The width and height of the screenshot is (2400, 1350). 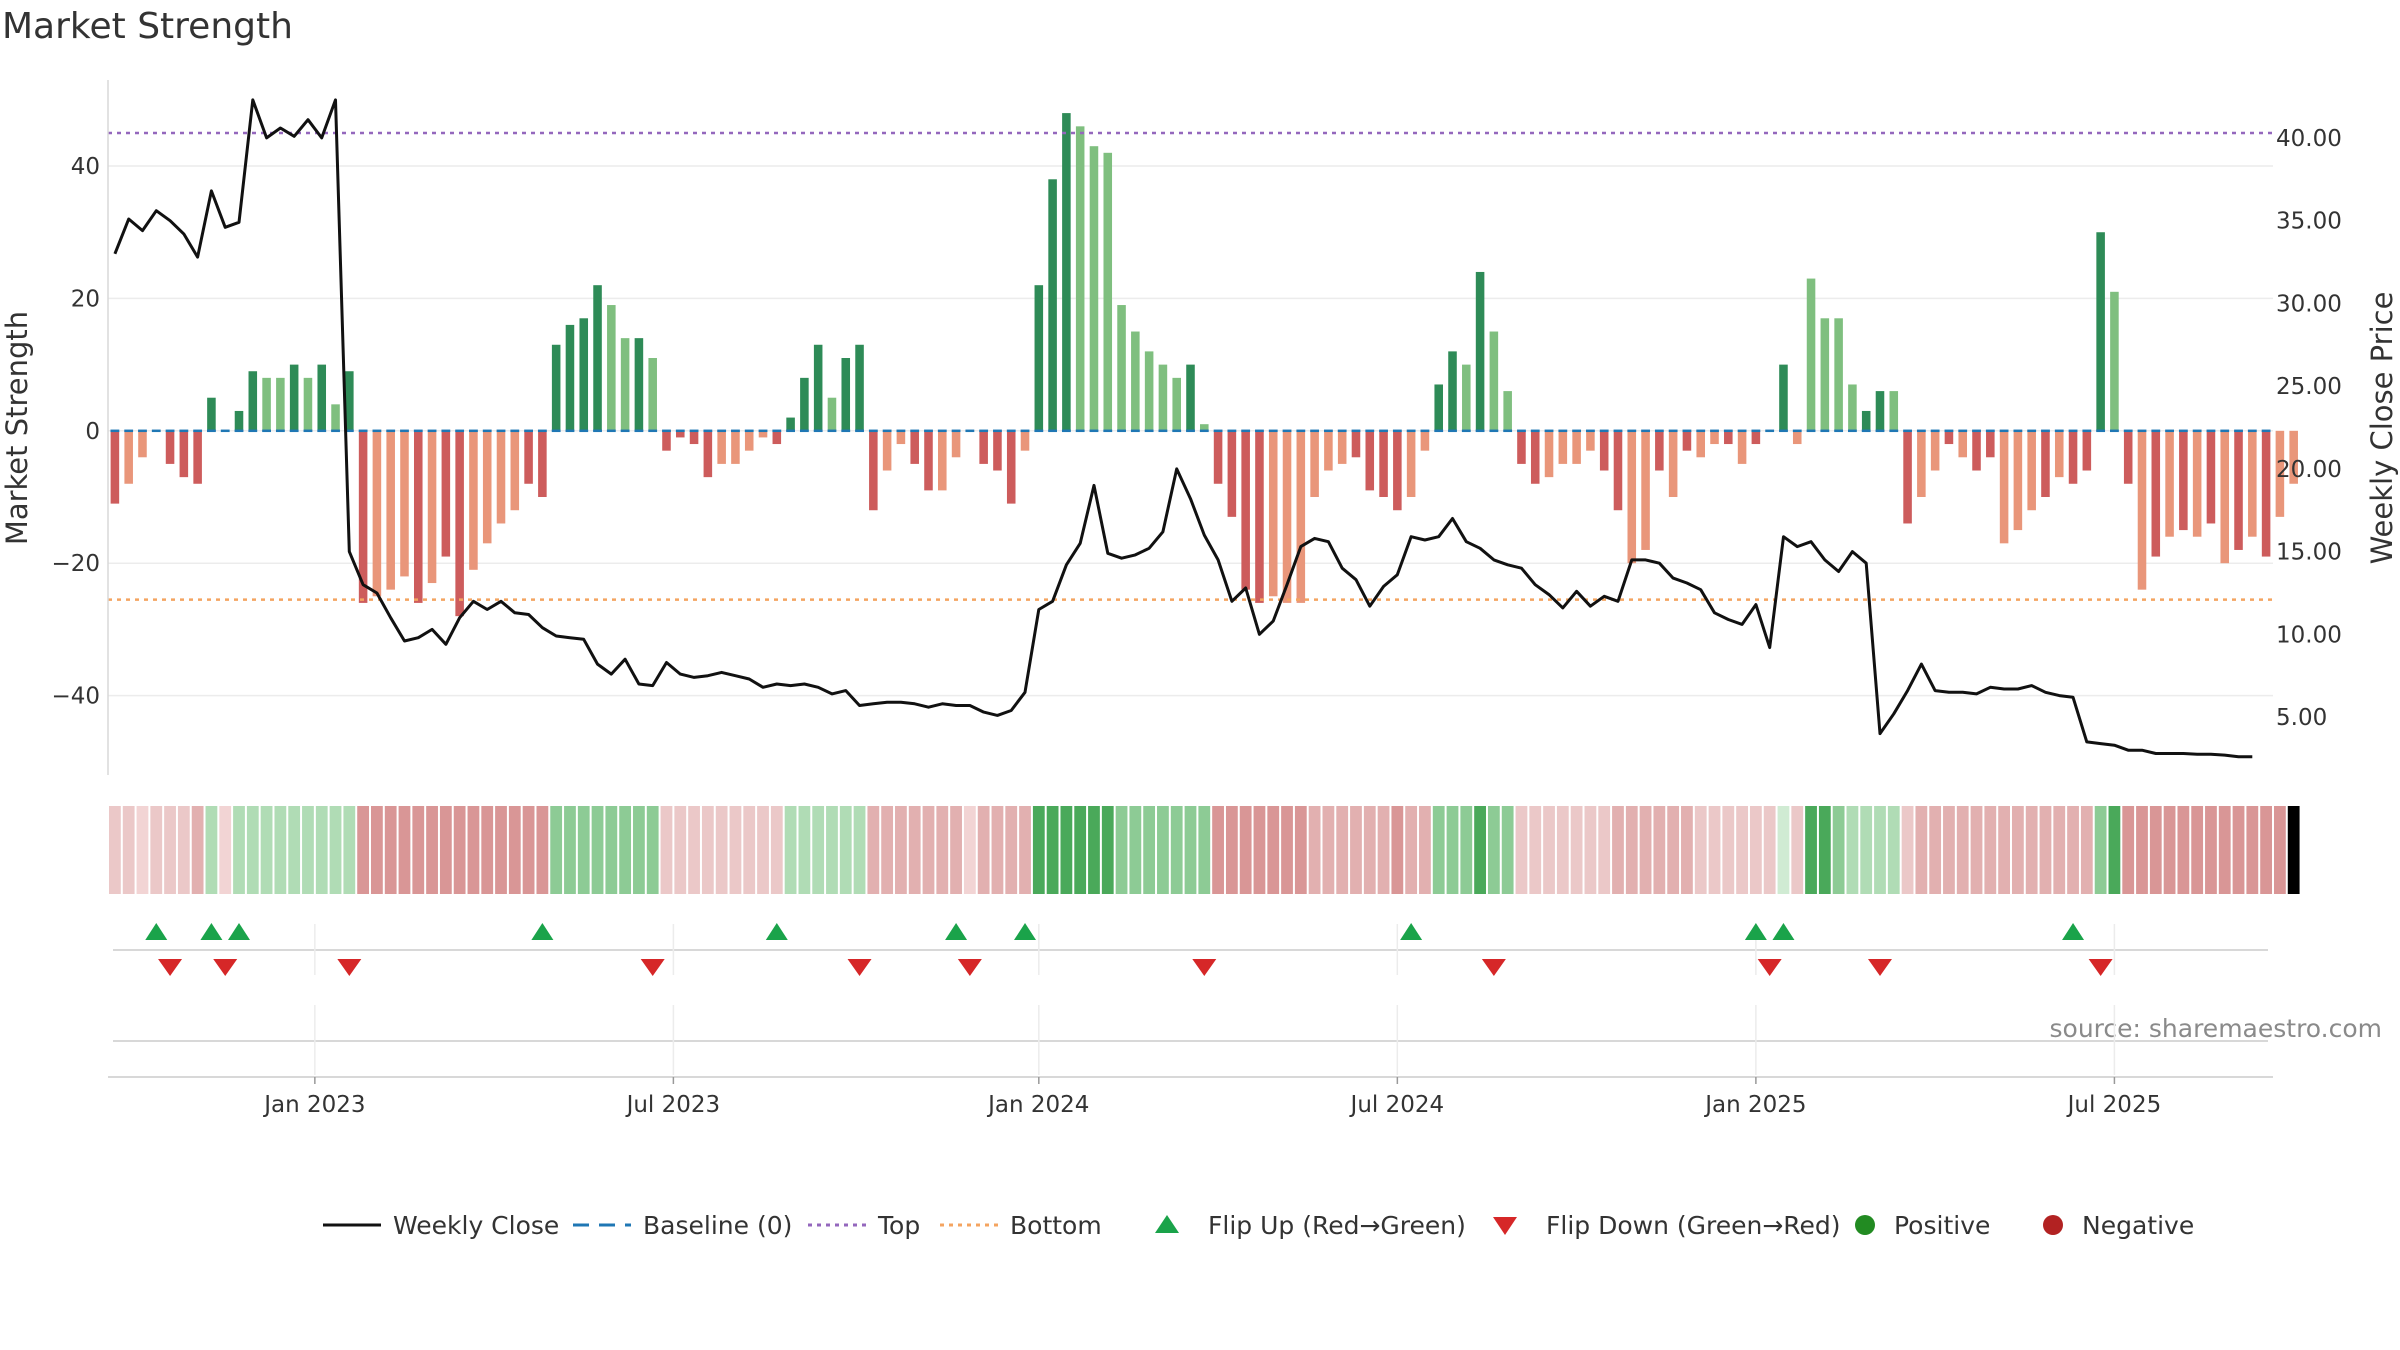 I want to click on y-axis-label-right: Weekly Close Price, so click(x=2382, y=428).